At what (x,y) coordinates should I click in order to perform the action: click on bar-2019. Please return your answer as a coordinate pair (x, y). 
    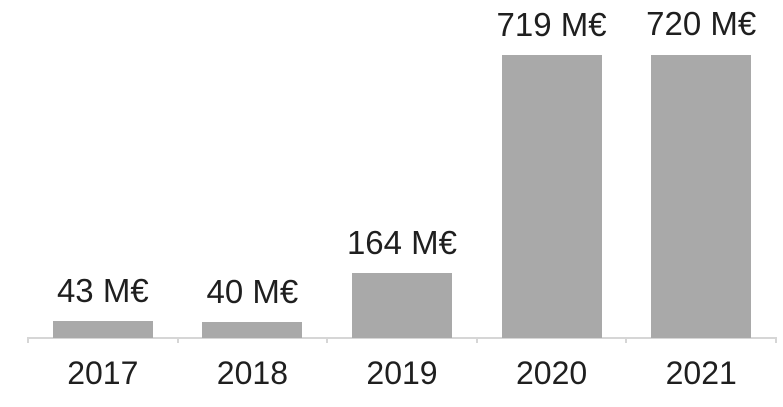
    Looking at the image, I should click on (402, 305).